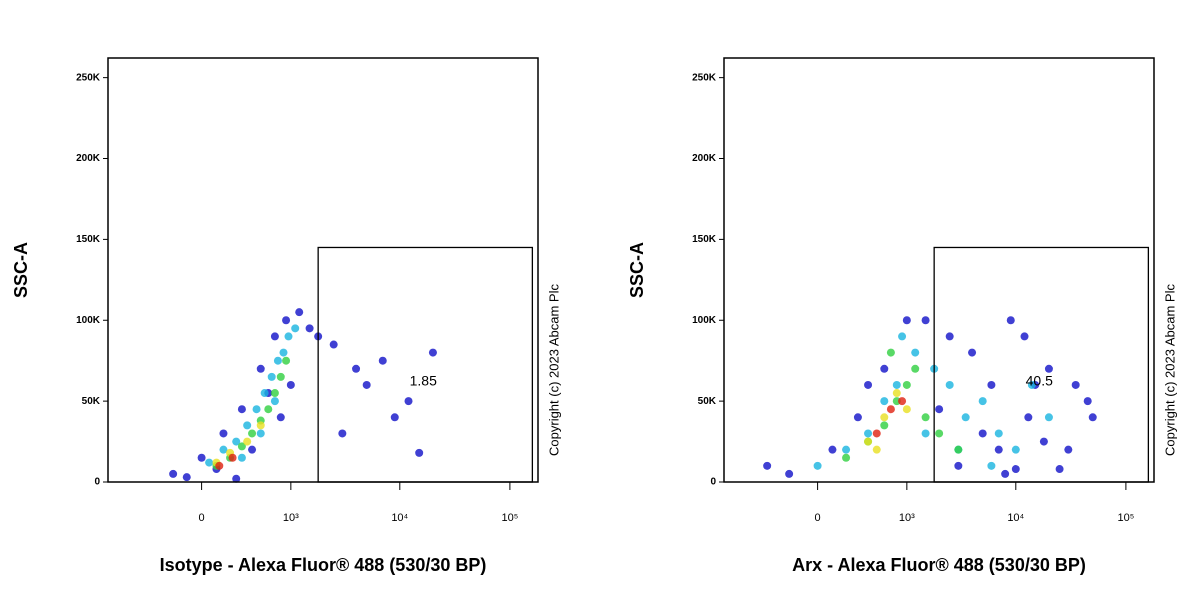 This screenshot has height=600, width=1200. Describe the element at coordinates (88, 77) in the screenshot. I see `y-tick-label: 250K` at that location.